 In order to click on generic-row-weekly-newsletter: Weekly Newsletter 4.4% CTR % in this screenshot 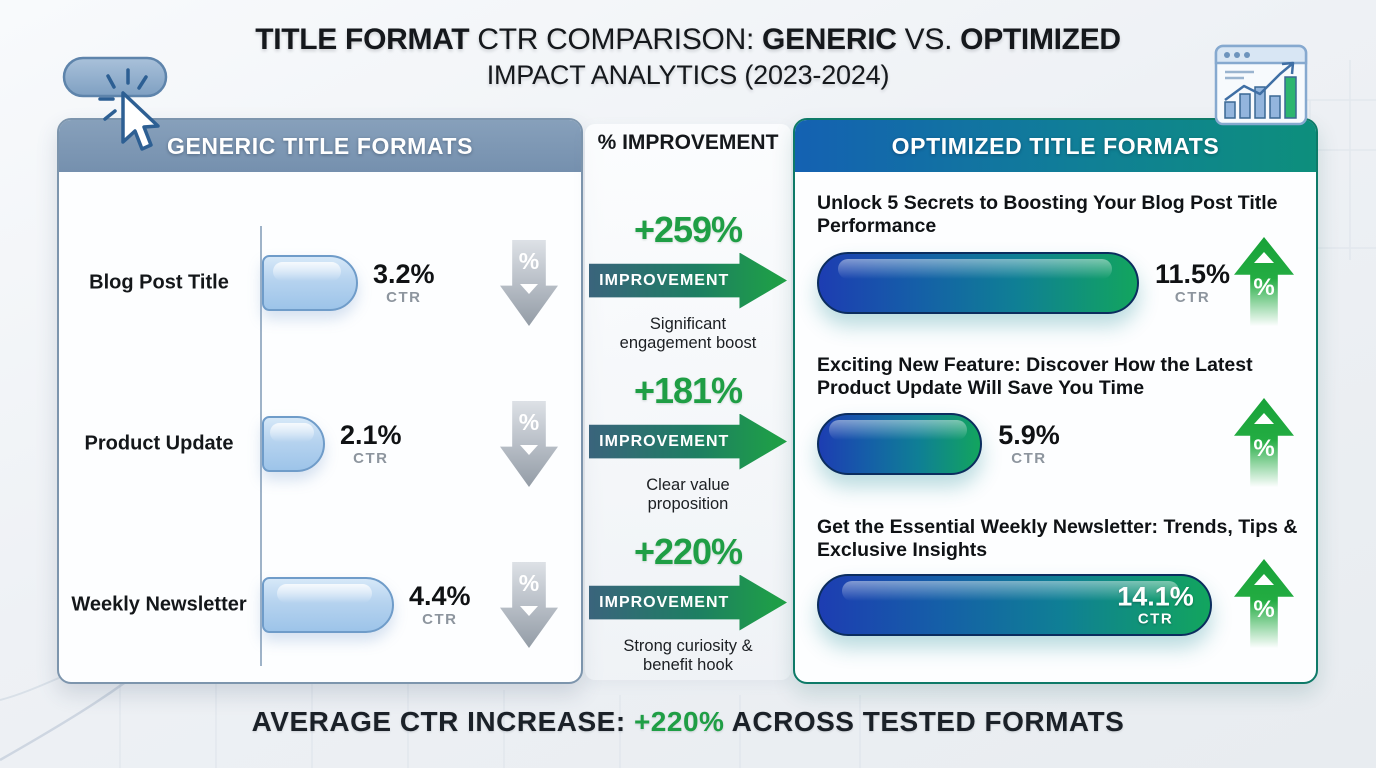, I will do `click(320, 605)`.